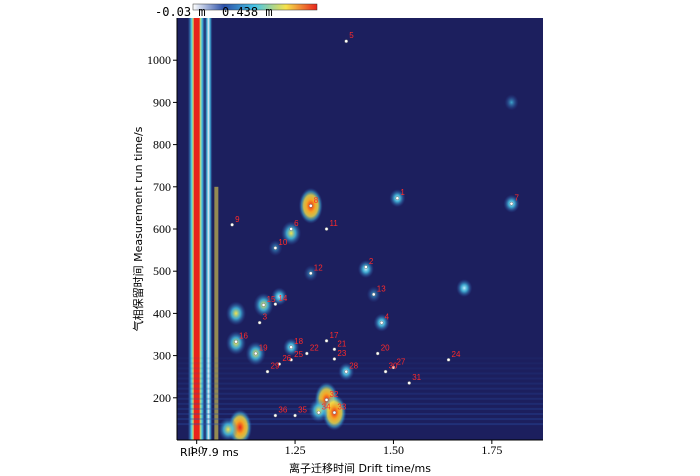 The image size is (700, 476). Describe the element at coordinates (353, 366) in the screenshot. I see `peak-label: 28` at that location.